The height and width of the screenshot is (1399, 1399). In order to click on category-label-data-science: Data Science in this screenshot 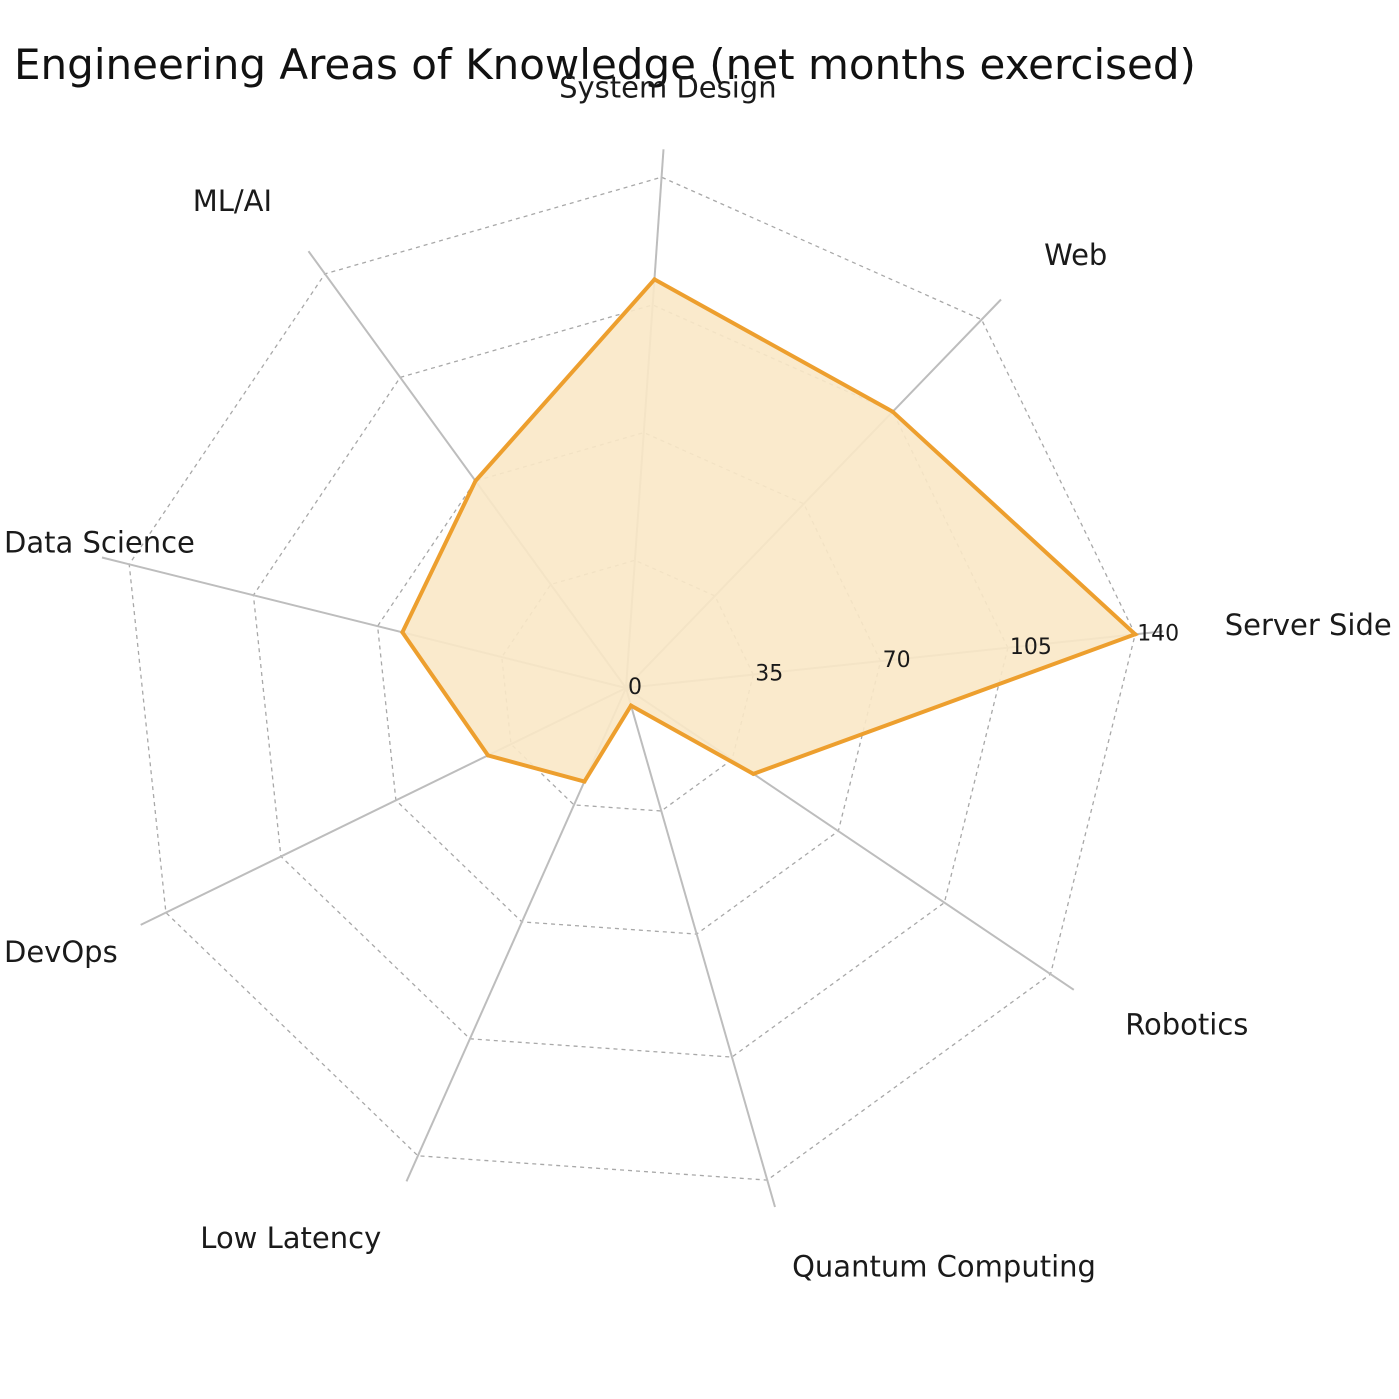, I will do `click(99, 543)`.